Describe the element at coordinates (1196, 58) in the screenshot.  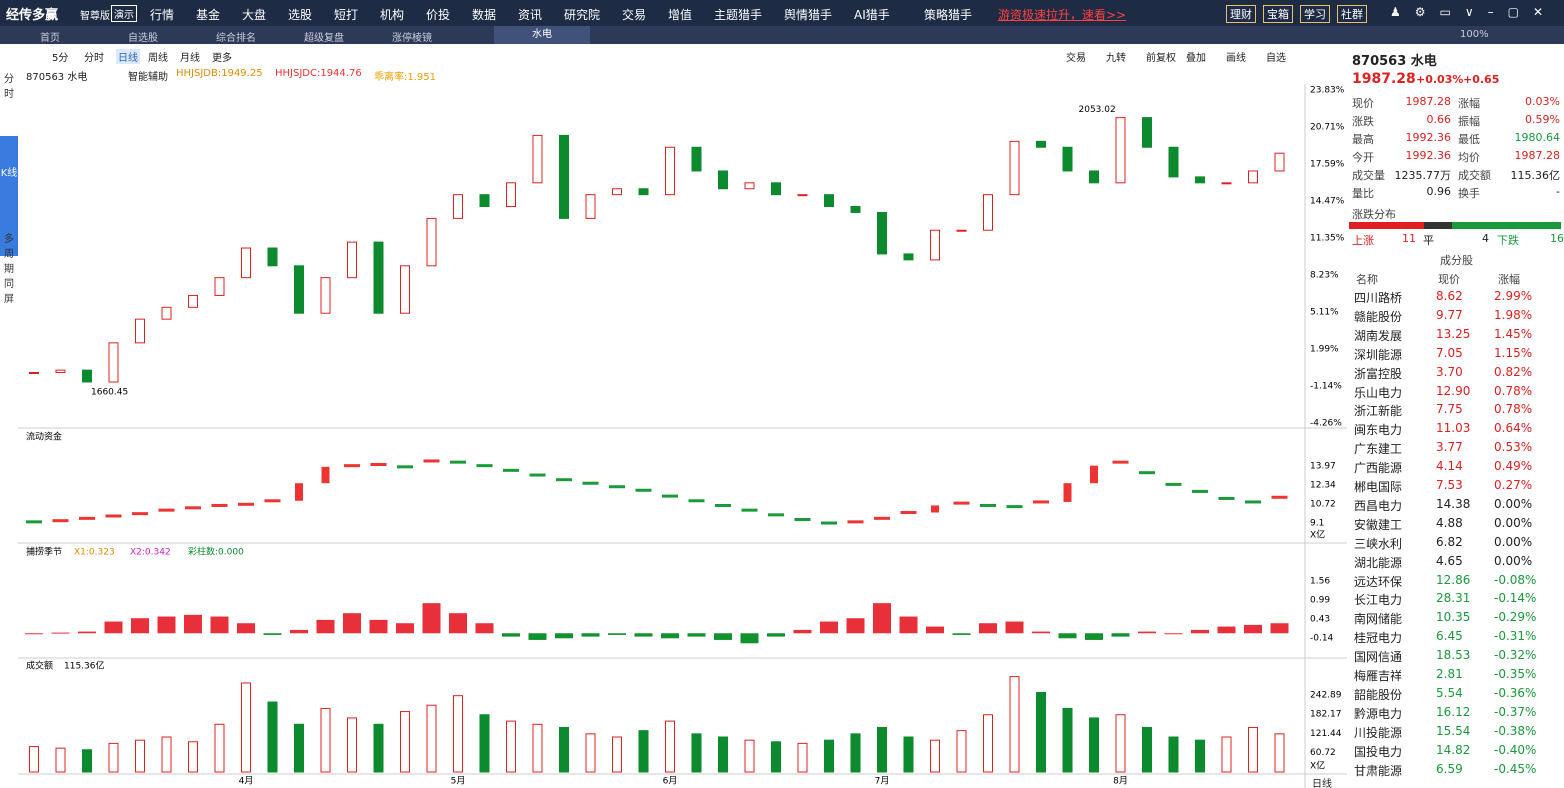
I see `toolbar-button: 叠加` at that location.